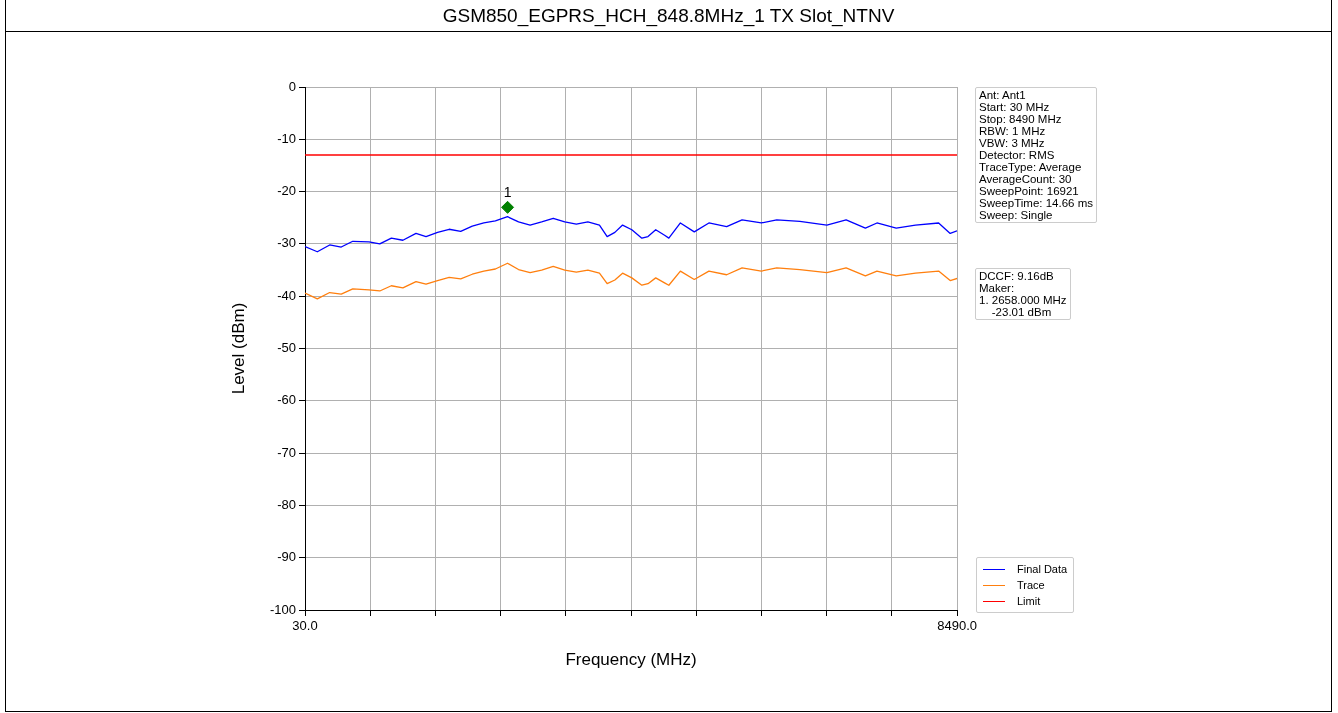 This screenshot has height=713, width=1338. I want to click on legend-label: Limit, so click(1029, 601).